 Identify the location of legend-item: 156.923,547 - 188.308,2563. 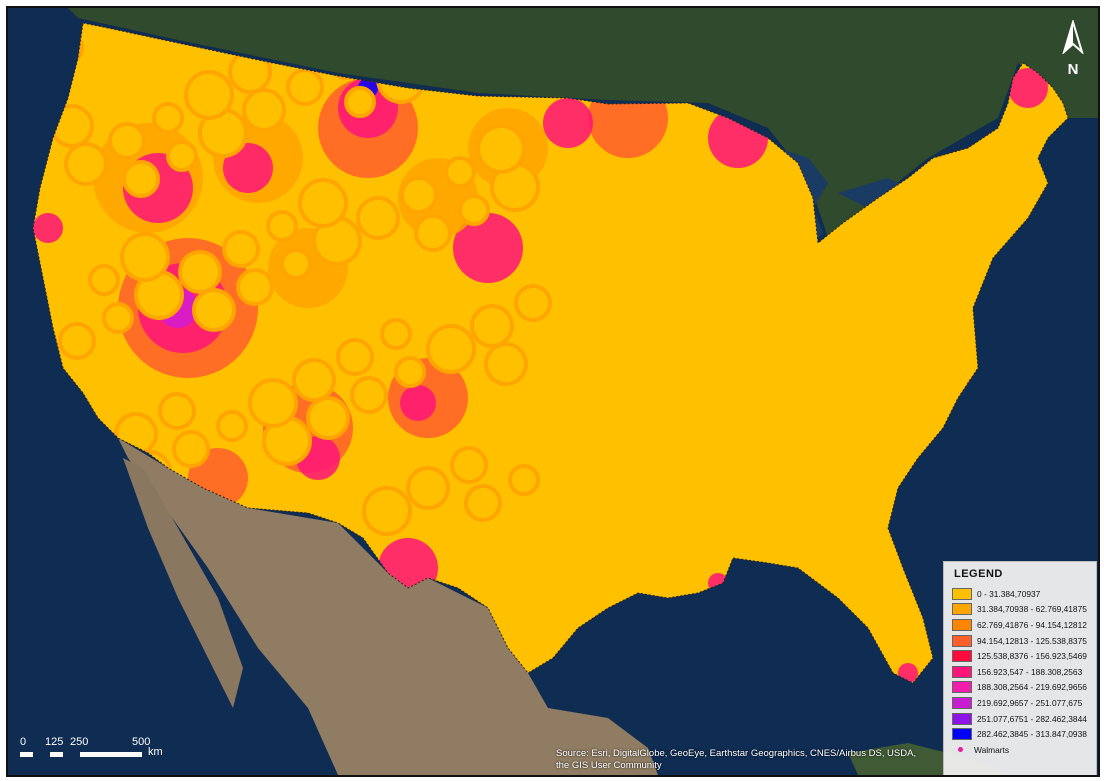
(1020, 672).